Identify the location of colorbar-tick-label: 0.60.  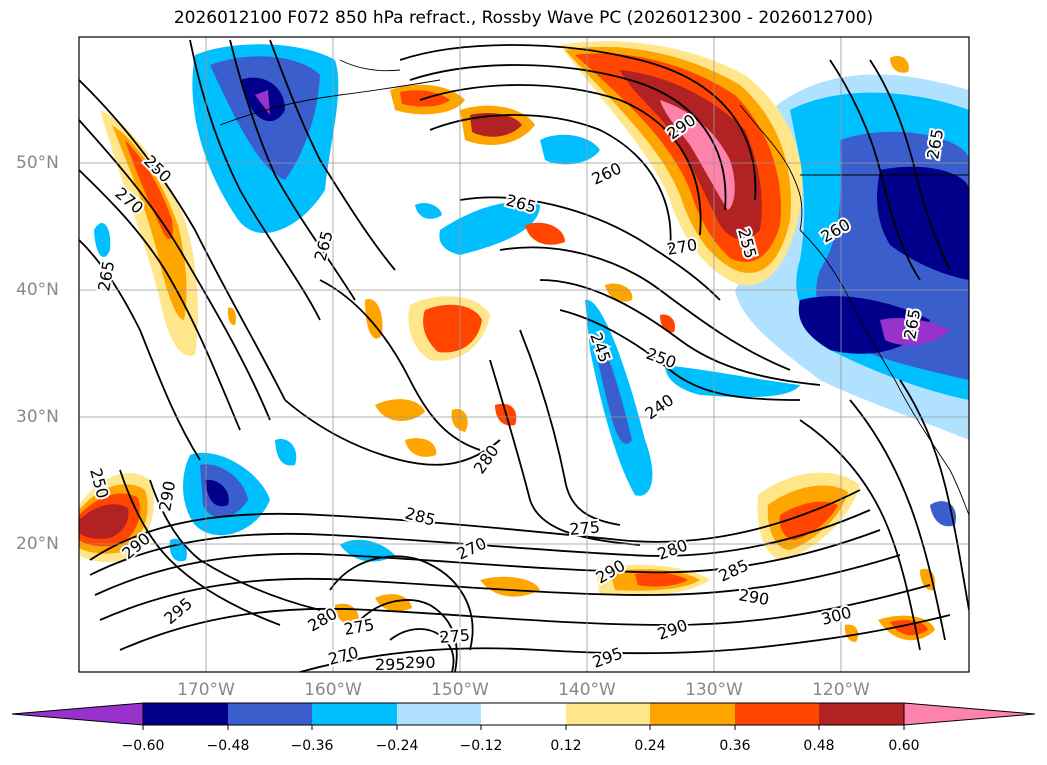
(904, 746).